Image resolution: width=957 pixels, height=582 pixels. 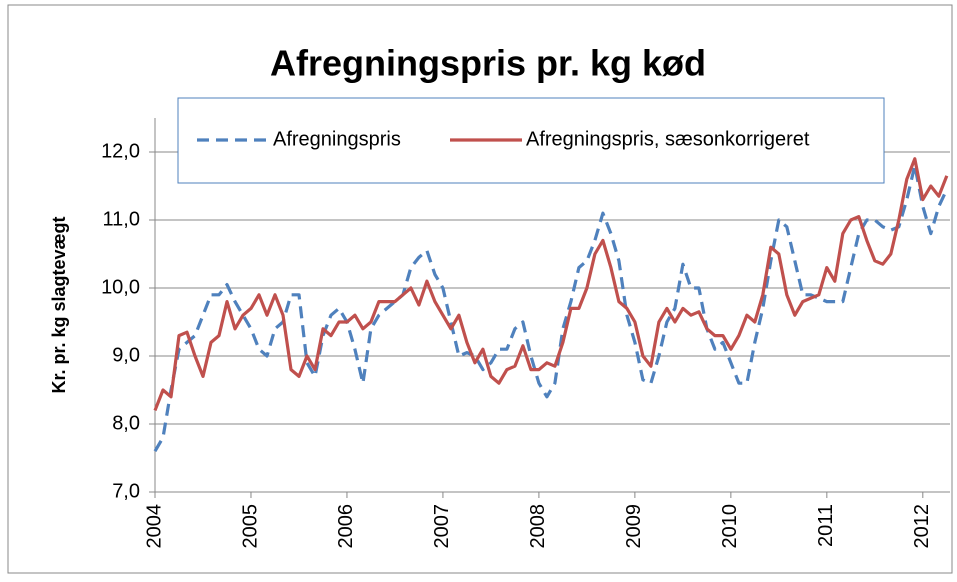 What do you see at coordinates (126, 423) in the screenshot?
I see `y-tick-label: 8,0` at bounding box center [126, 423].